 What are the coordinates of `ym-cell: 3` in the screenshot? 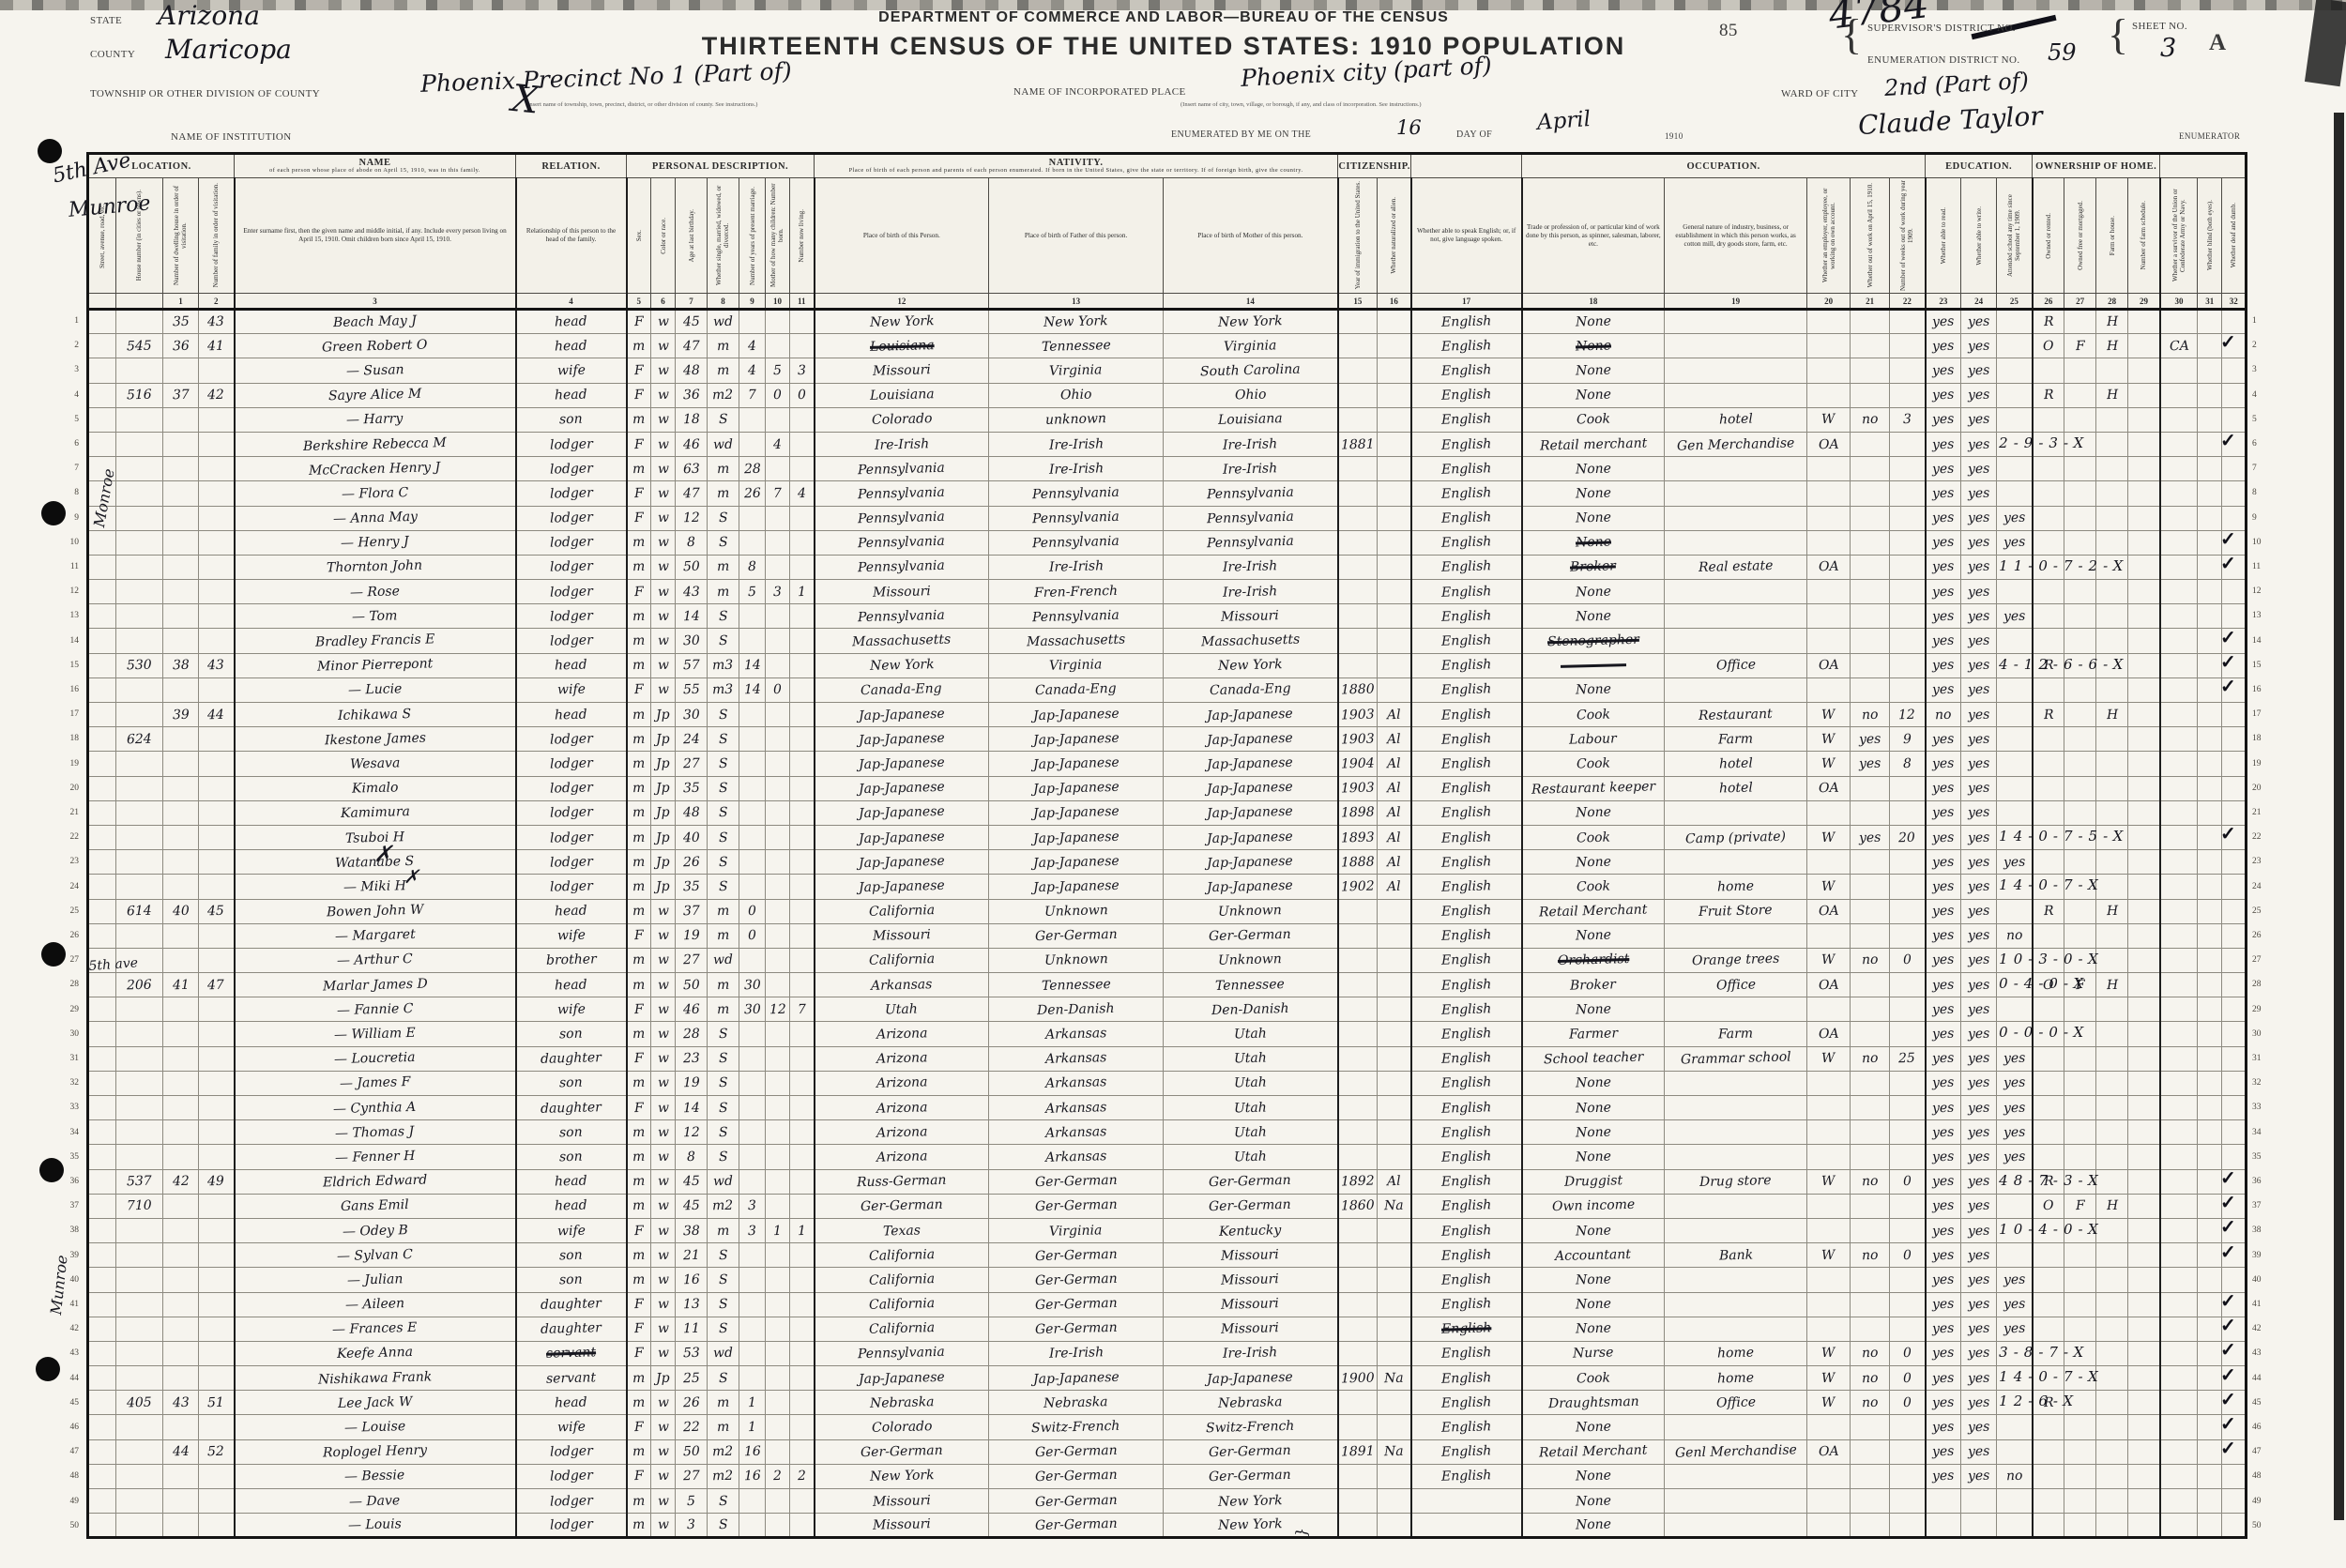 It's located at (753, 1206).